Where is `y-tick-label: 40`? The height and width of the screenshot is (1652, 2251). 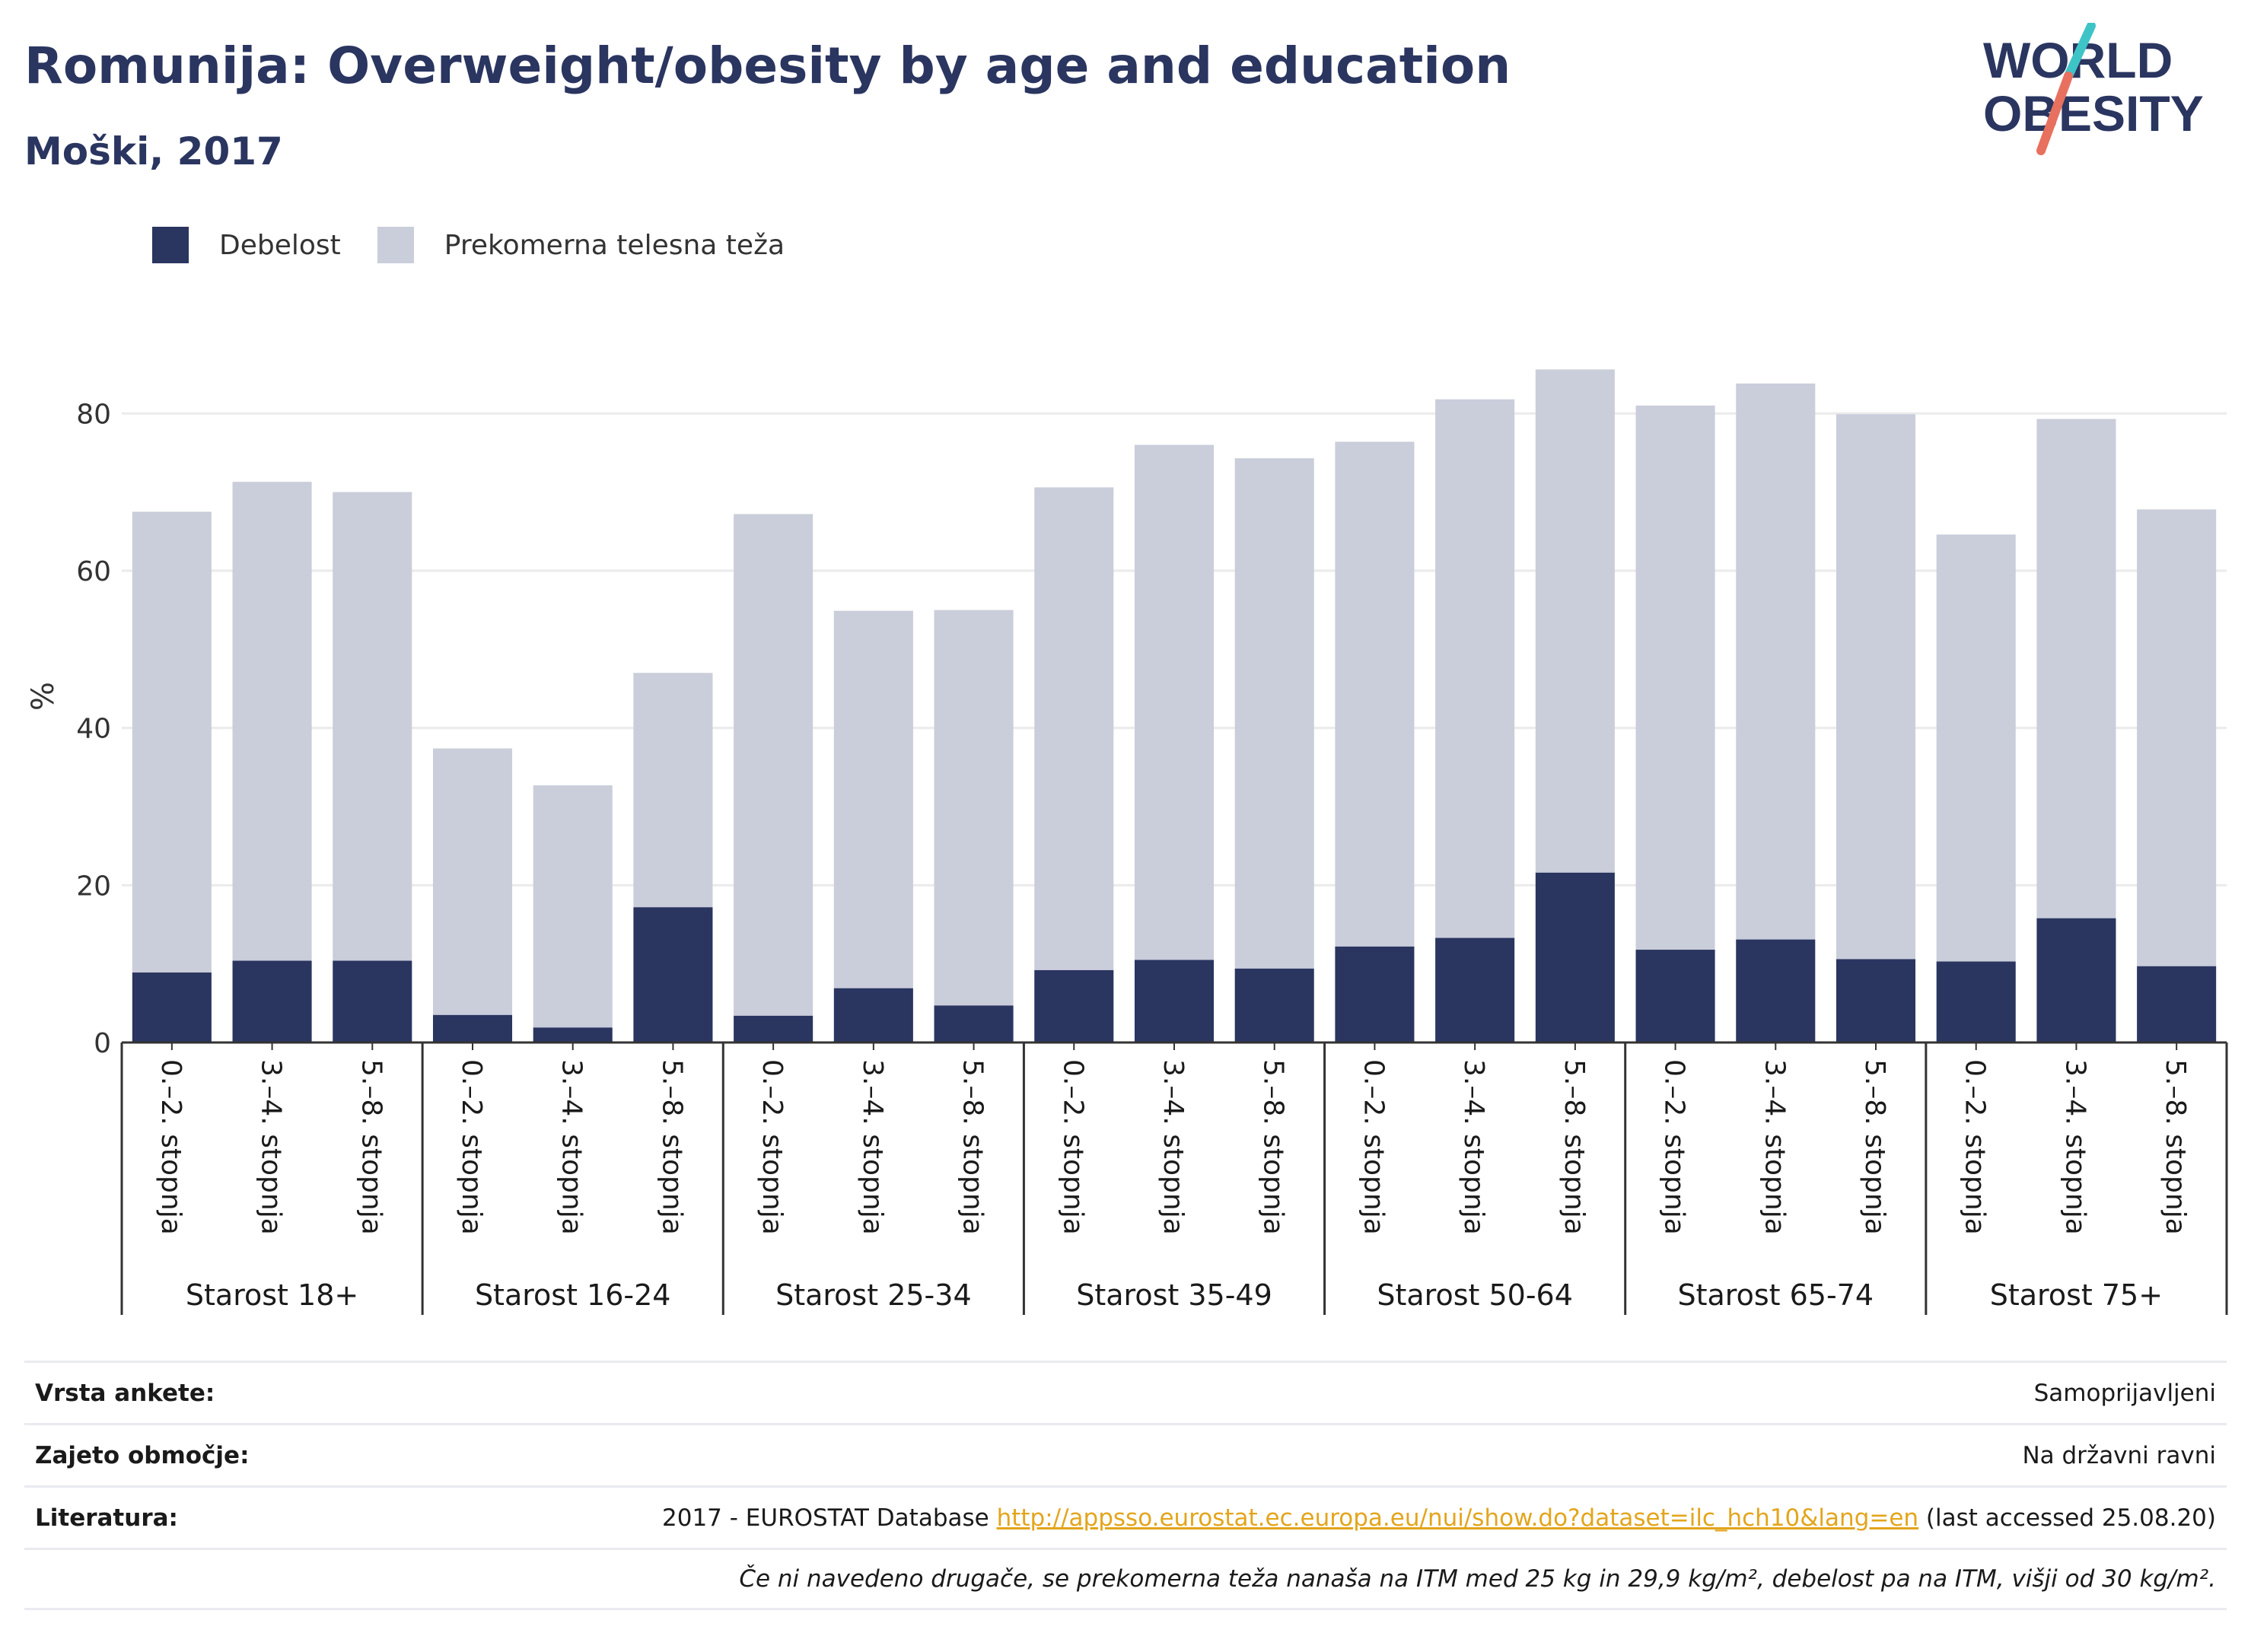
y-tick-label: 40 is located at coordinates (93, 729).